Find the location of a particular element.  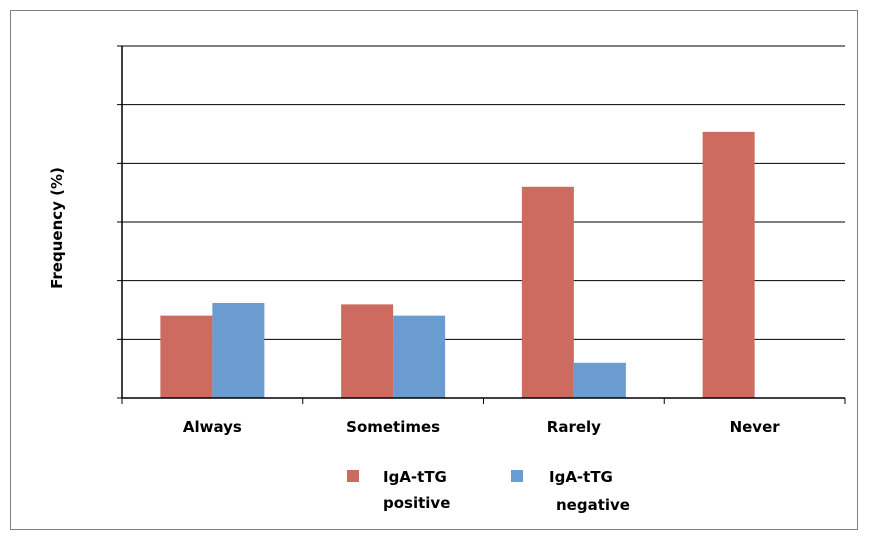

bar-always-positive is located at coordinates (186, 356).